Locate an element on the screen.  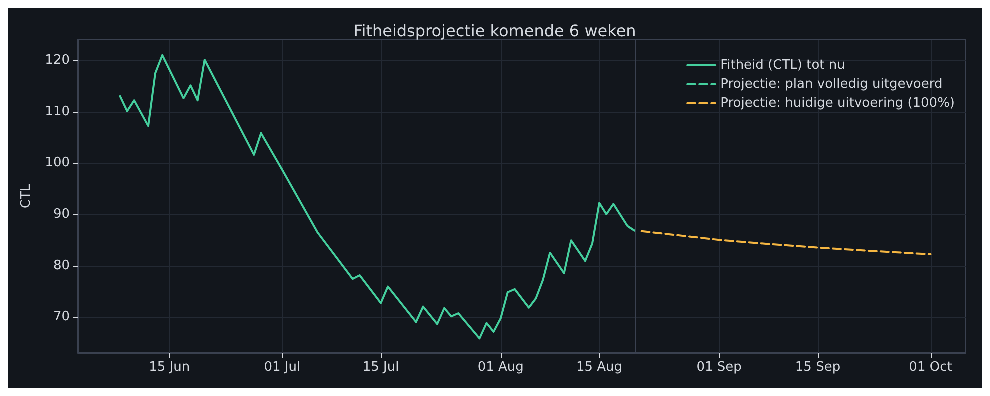
x-tick-label: 01 Aug is located at coordinates (501, 367).